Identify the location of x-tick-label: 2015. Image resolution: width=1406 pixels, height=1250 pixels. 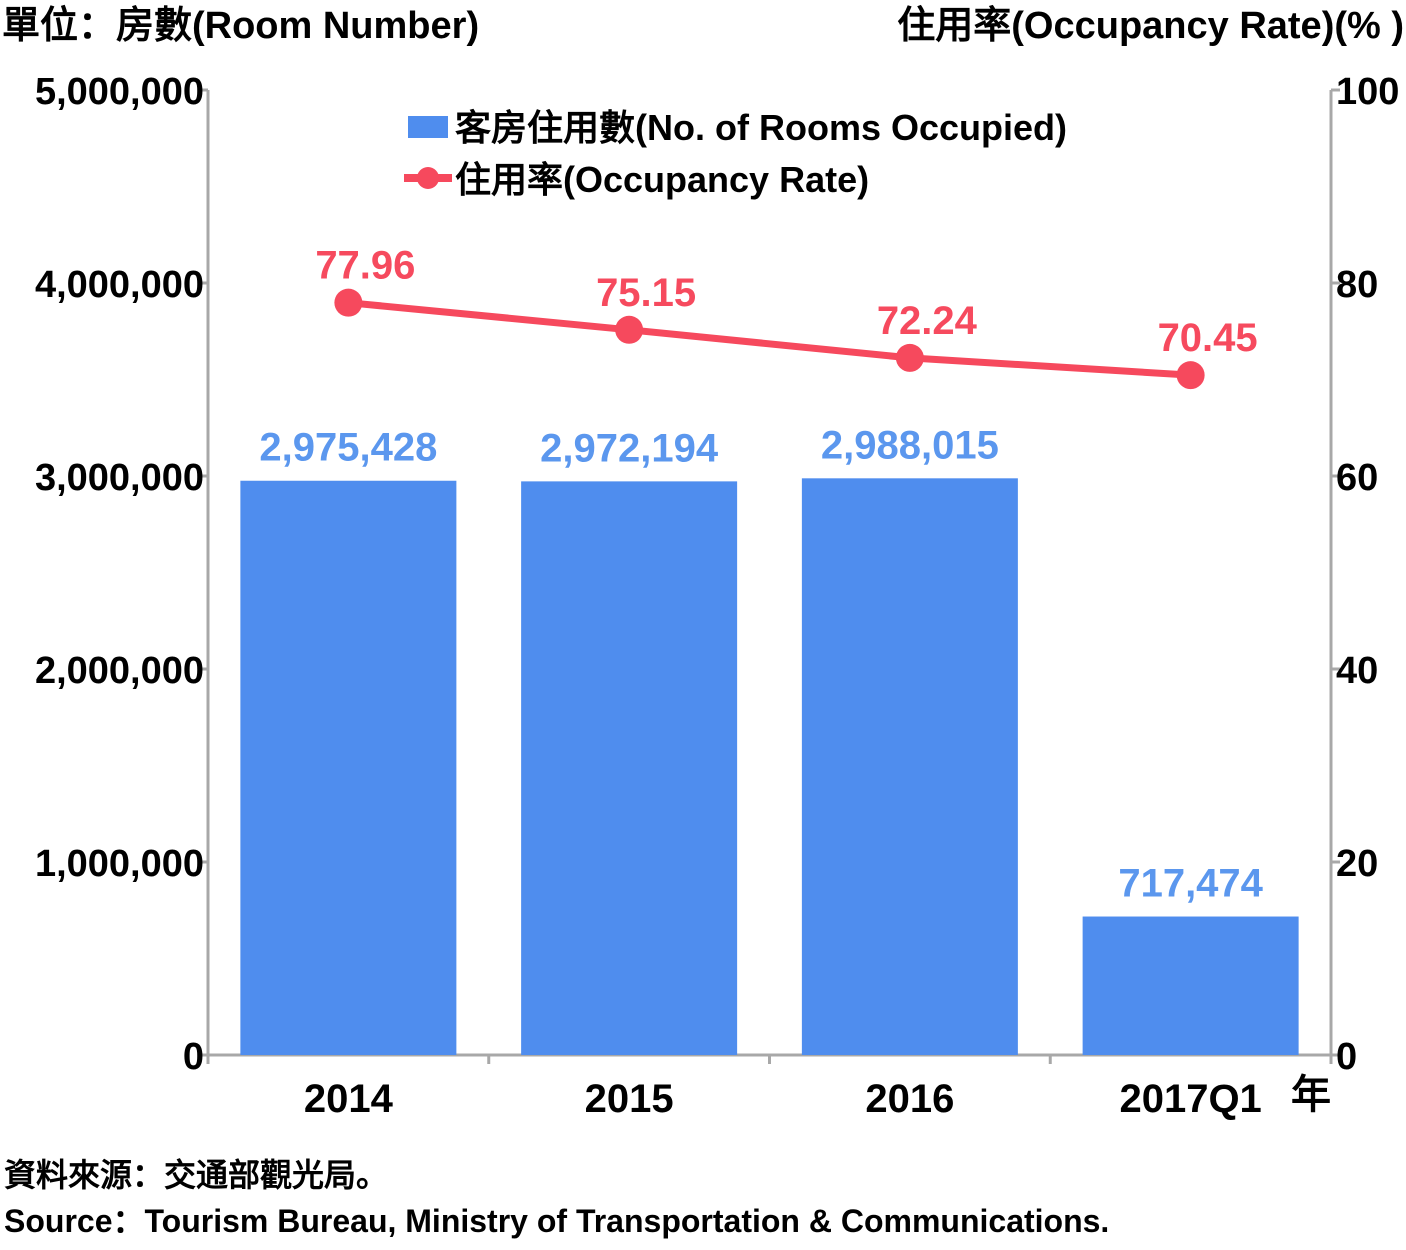
(629, 1099).